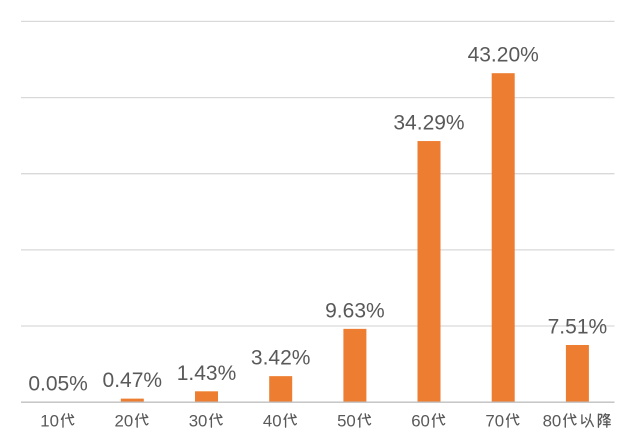  What do you see at coordinates (124, 421) in the screenshot?
I see `svg-text: 20` at bounding box center [124, 421].